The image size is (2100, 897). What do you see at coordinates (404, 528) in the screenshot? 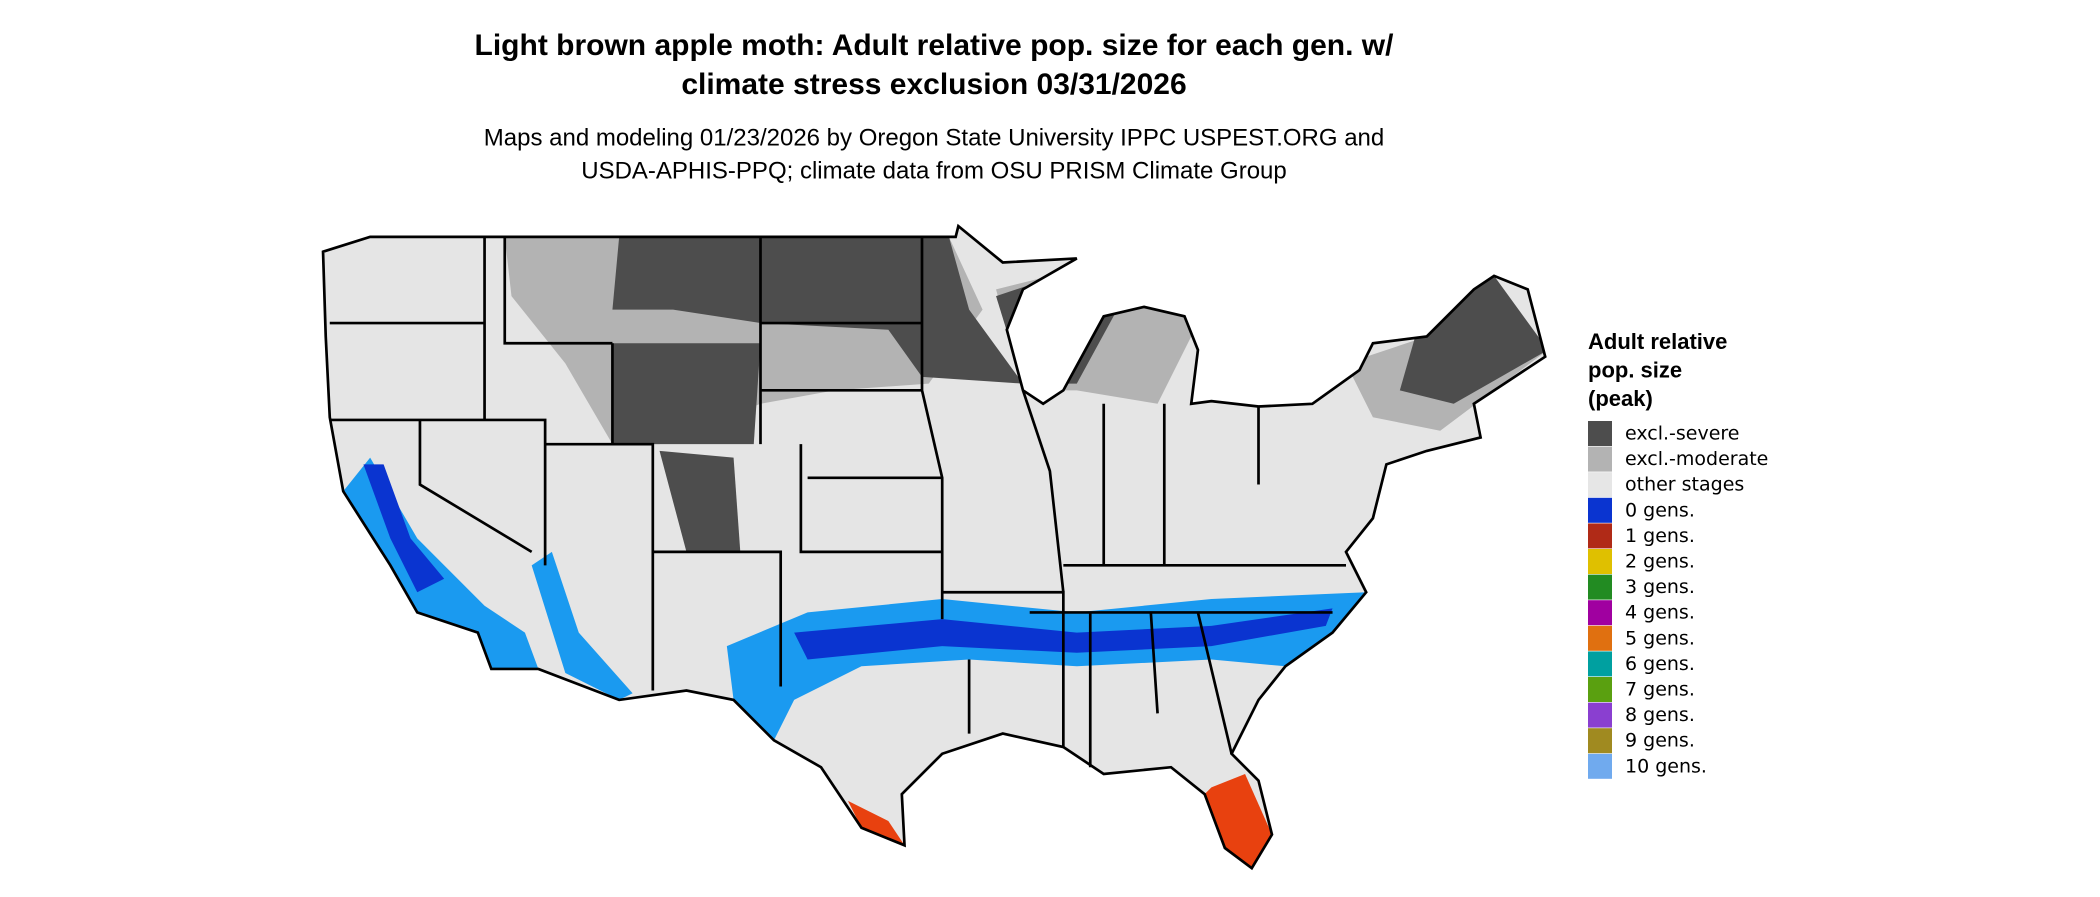
I see `blue-core` at bounding box center [404, 528].